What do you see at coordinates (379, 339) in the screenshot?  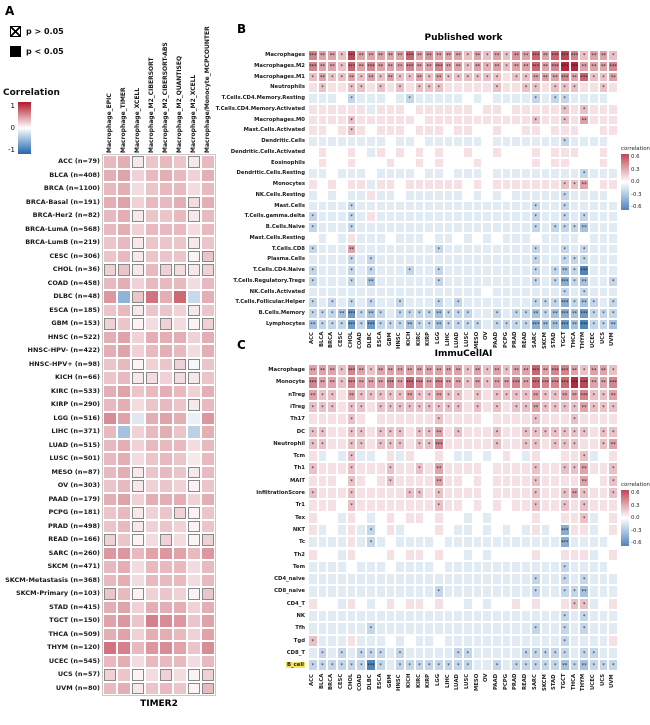 I see `column-label: ESCA` at bounding box center [379, 339].